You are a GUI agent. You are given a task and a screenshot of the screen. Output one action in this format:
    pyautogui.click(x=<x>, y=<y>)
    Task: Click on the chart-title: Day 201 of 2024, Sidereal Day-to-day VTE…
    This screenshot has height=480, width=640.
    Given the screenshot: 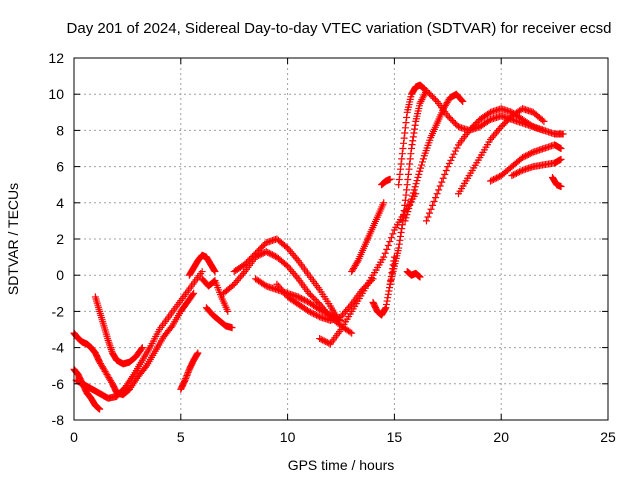 What is the action you would take?
    pyautogui.click(x=339, y=28)
    